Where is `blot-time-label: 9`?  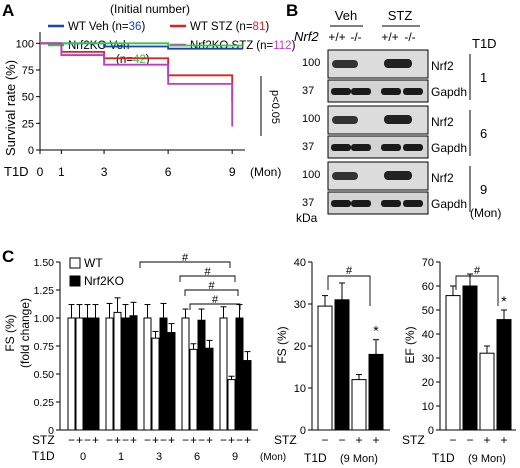
blot-time-label: 9 is located at coordinates (483, 189).